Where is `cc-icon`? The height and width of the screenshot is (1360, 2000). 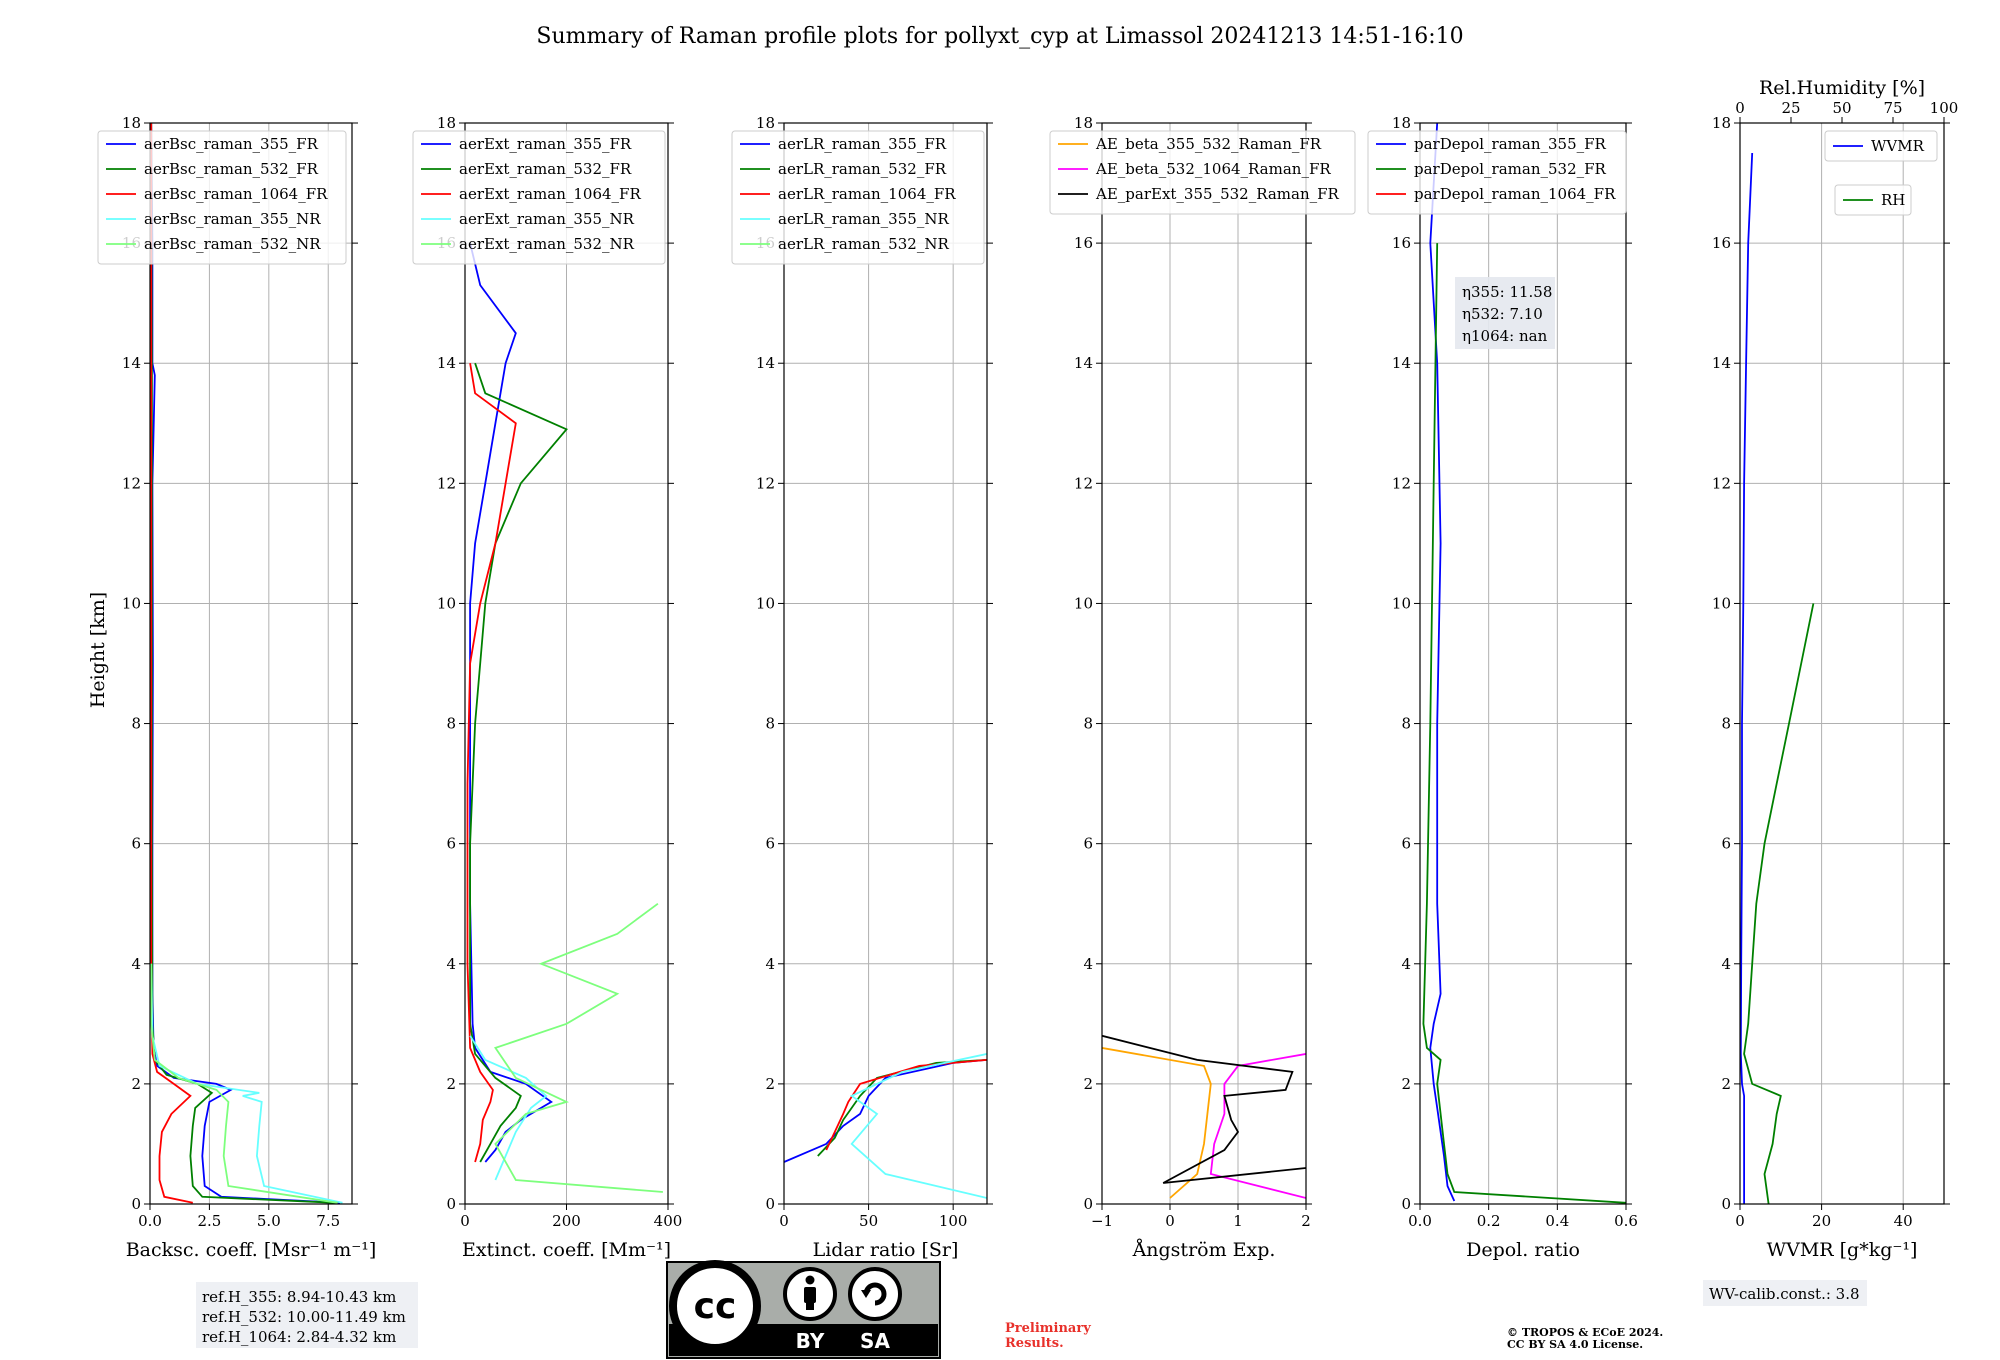 cc-icon is located at coordinates (715, 1306).